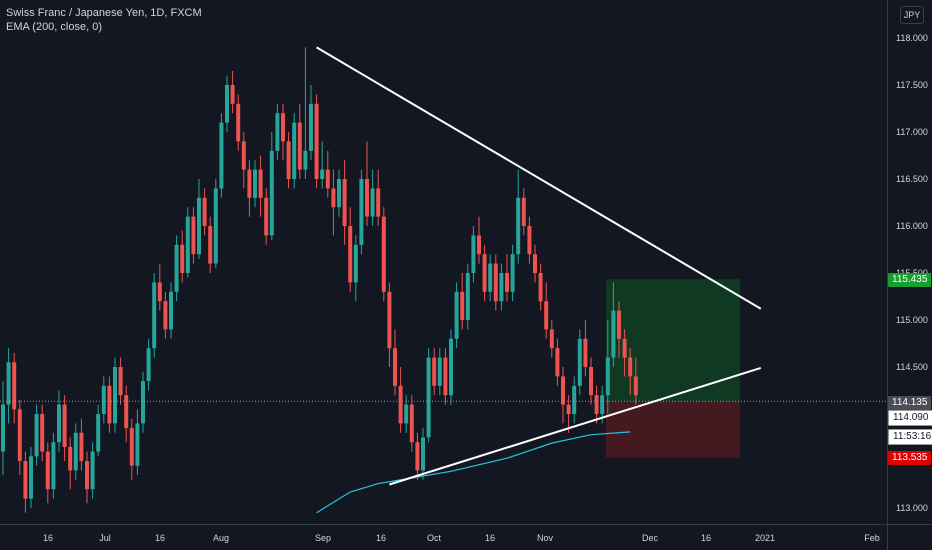 The height and width of the screenshot is (550, 932). I want to click on y-tick-label: 117.000, so click(912, 132).